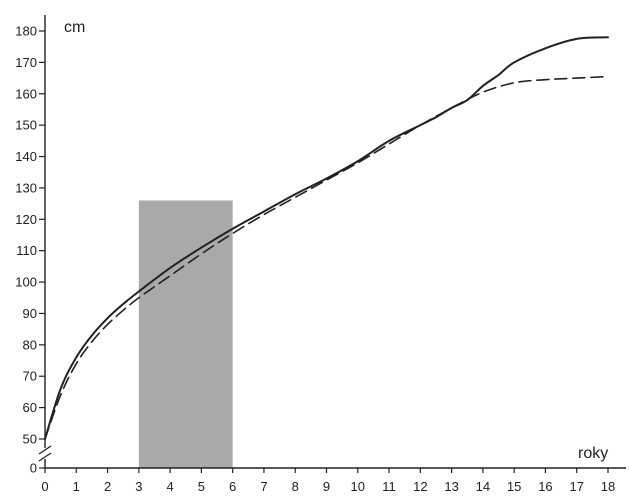 Image resolution: width=629 pixels, height=498 pixels. What do you see at coordinates (483, 486) in the screenshot?
I see `x-tick-label: 14` at bounding box center [483, 486].